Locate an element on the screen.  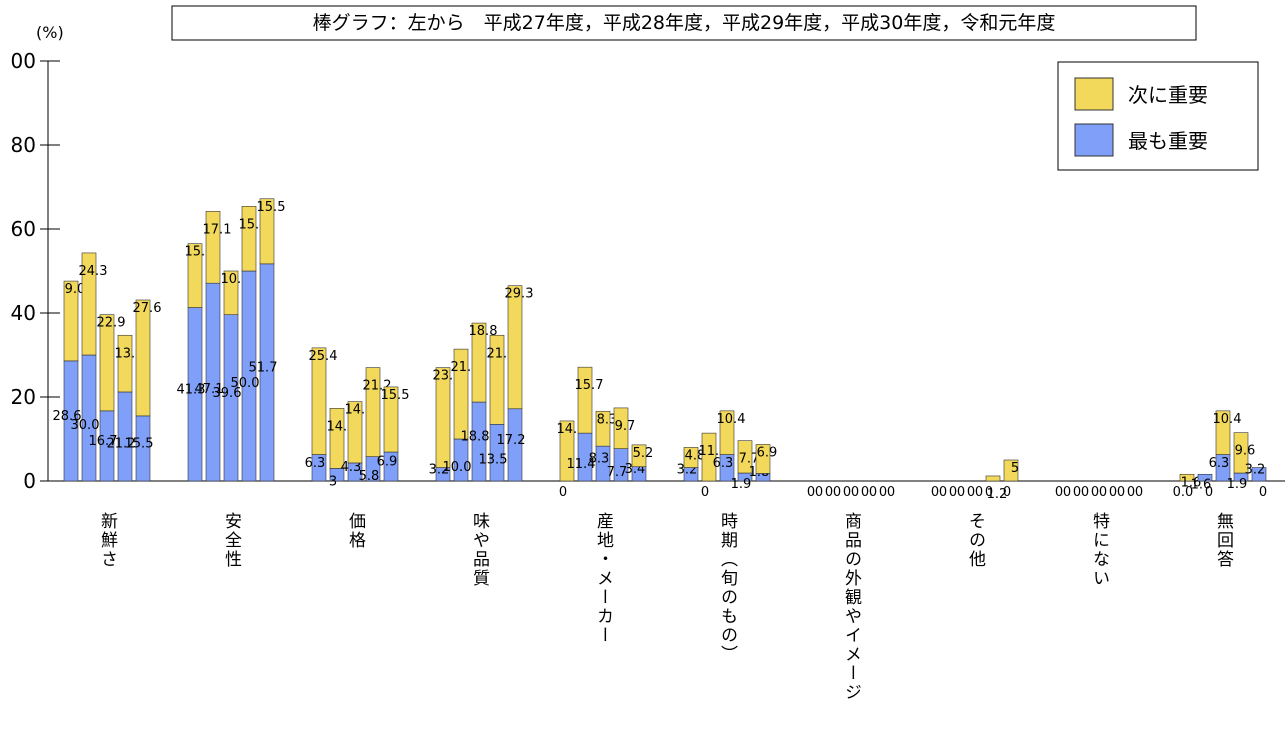
value-label: 11.4 is located at coordinates (581, 464).